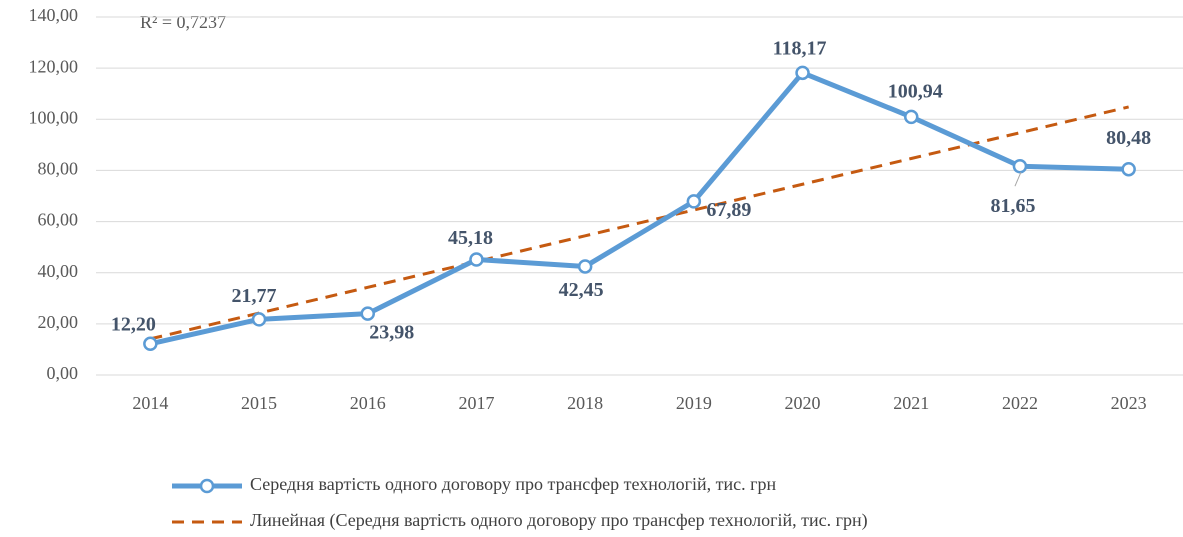 Image resolution: width=1183 pixels, height=537 pixels. What do you see at coordinates (368, 403) in the screenshot?
I see `x-tick-label: 2016` at bounding box center [368, 403].